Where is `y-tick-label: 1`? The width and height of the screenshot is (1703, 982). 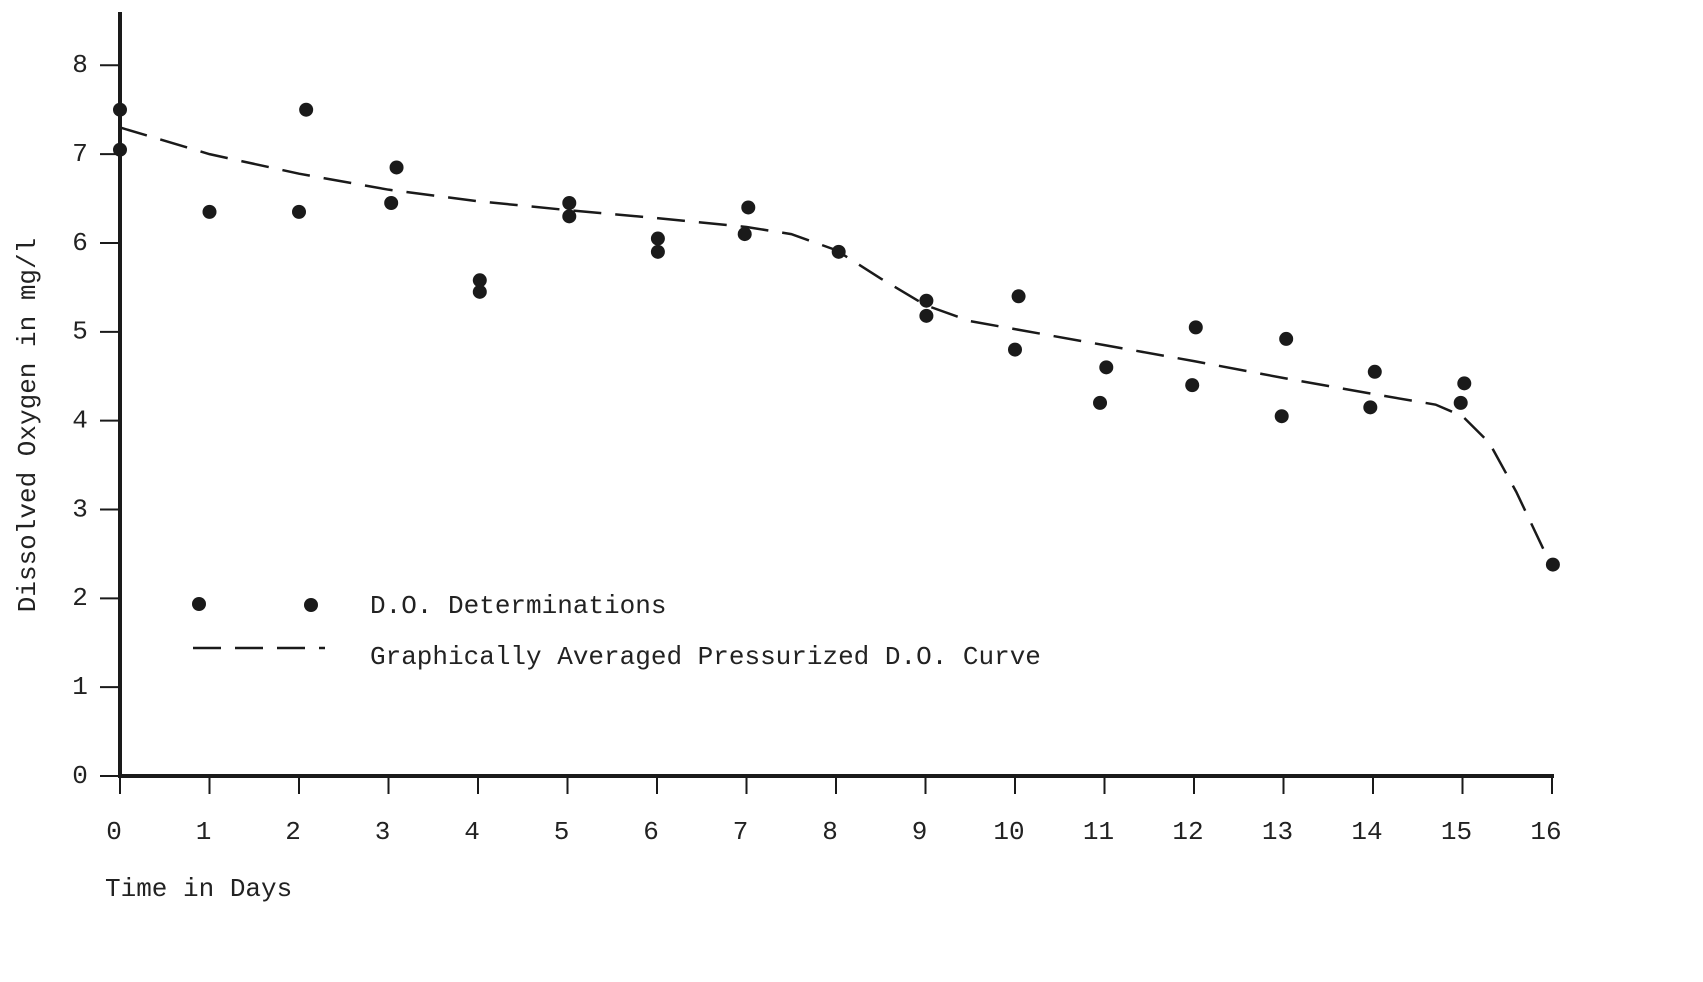
y-tick-label: 1 is located at coordinates (80, 687).